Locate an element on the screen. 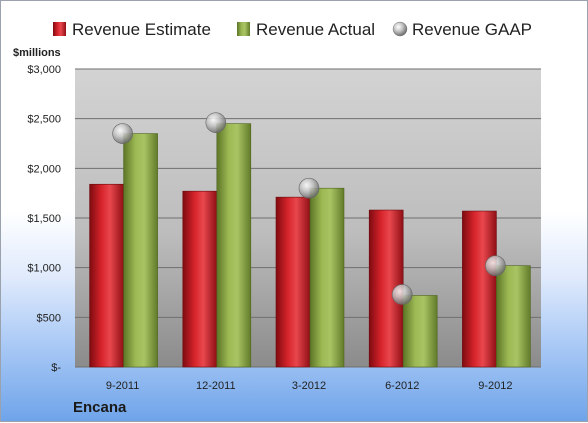  legend-label: Revenue Estimate is located at coordinates (141, 29).